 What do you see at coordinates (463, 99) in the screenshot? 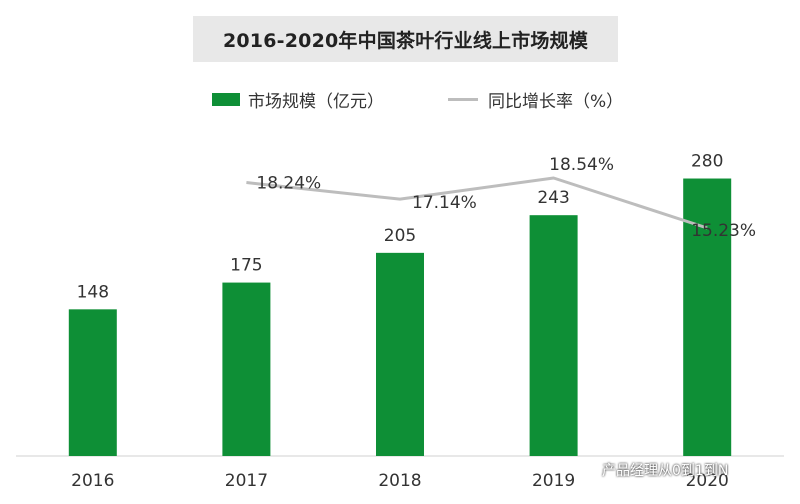
I see `legend-line-swatch` at bounding box center [463, 99].